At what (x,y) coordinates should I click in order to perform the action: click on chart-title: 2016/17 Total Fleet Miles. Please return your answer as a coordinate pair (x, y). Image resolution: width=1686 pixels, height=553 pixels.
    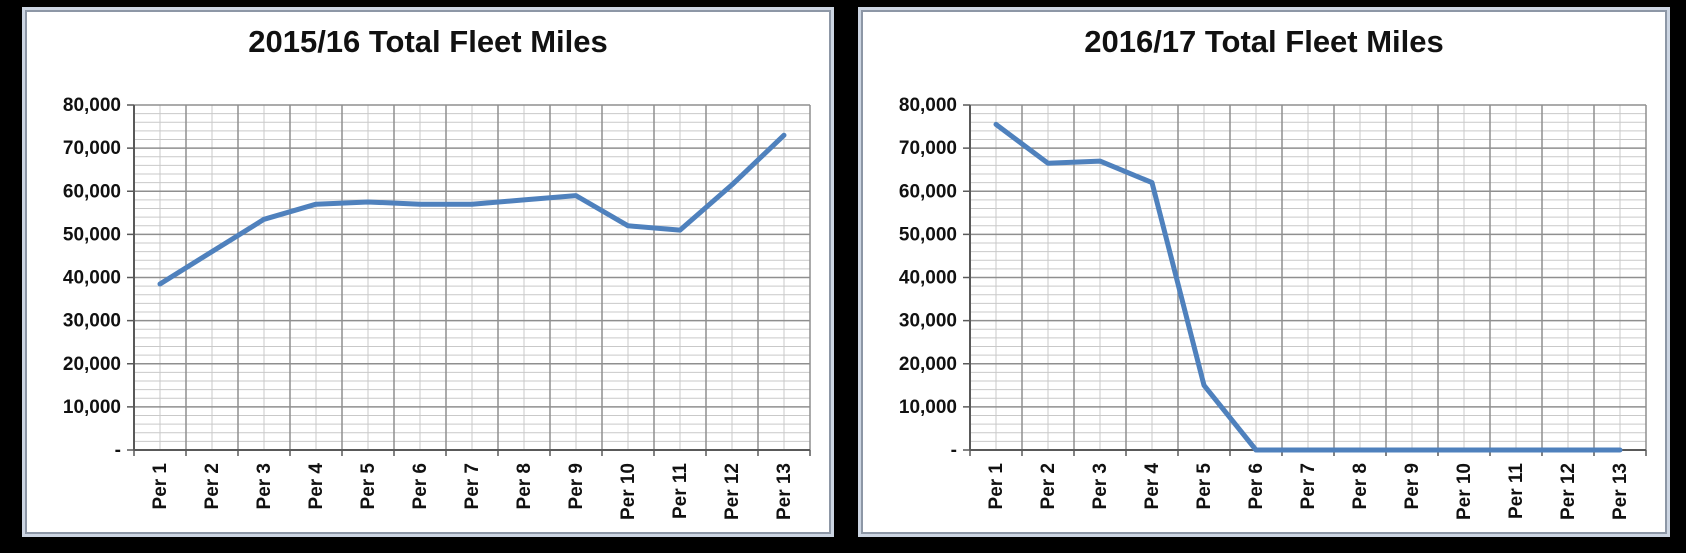
    Looking at the image, I should click on (1264, 41).